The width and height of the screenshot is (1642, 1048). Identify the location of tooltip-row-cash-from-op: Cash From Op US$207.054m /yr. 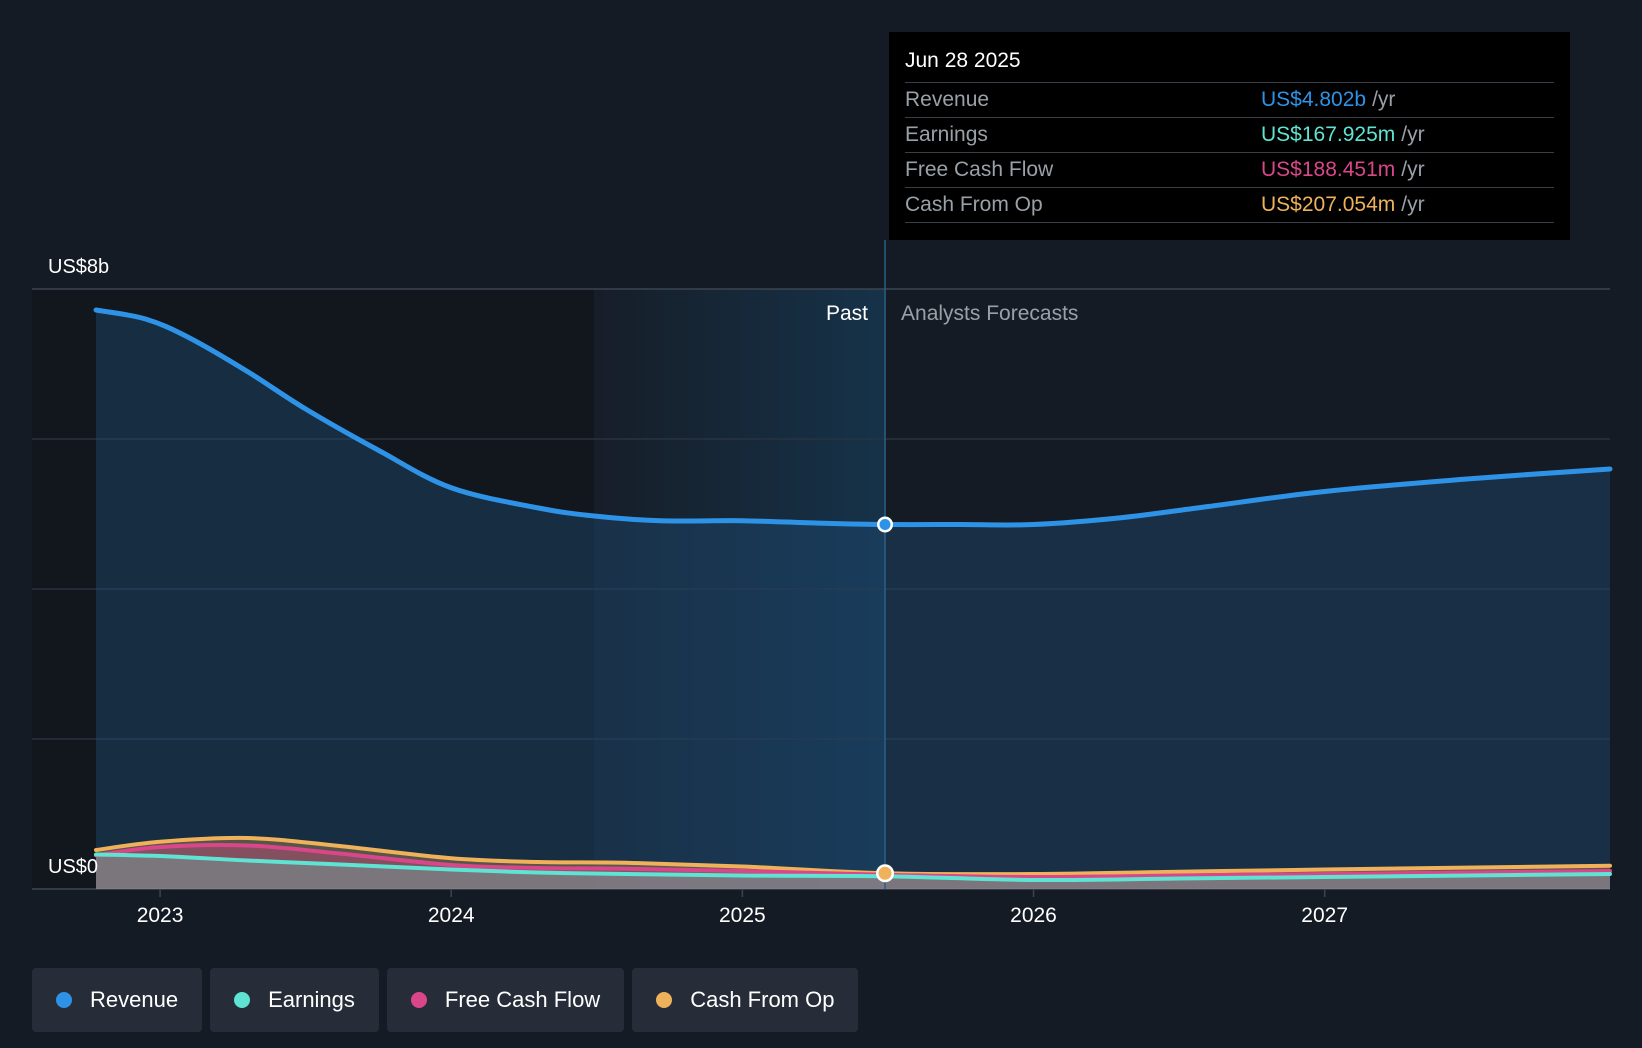
(1229, 205).